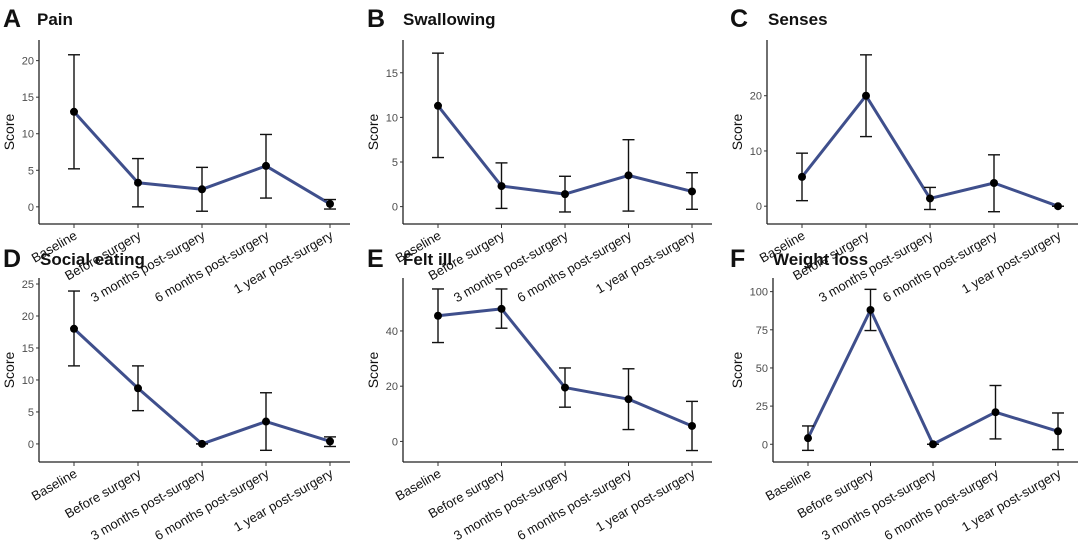  I want to click on panel-letter: D, so click(12, 259).